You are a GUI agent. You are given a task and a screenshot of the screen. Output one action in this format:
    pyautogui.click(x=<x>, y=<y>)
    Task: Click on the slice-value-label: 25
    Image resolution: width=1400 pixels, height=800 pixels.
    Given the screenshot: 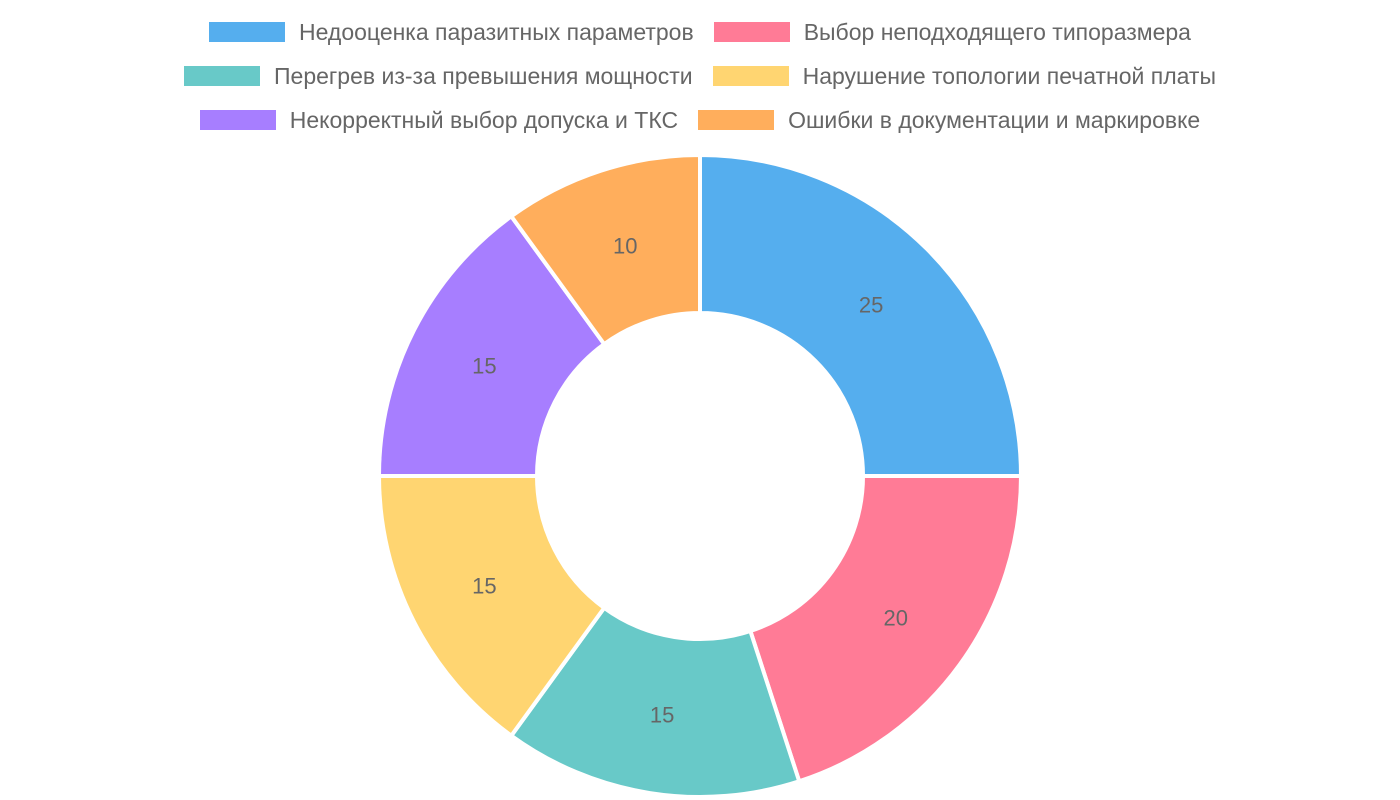 What is the action you would take?
    pyautogui.click(x=871, y=304)
    